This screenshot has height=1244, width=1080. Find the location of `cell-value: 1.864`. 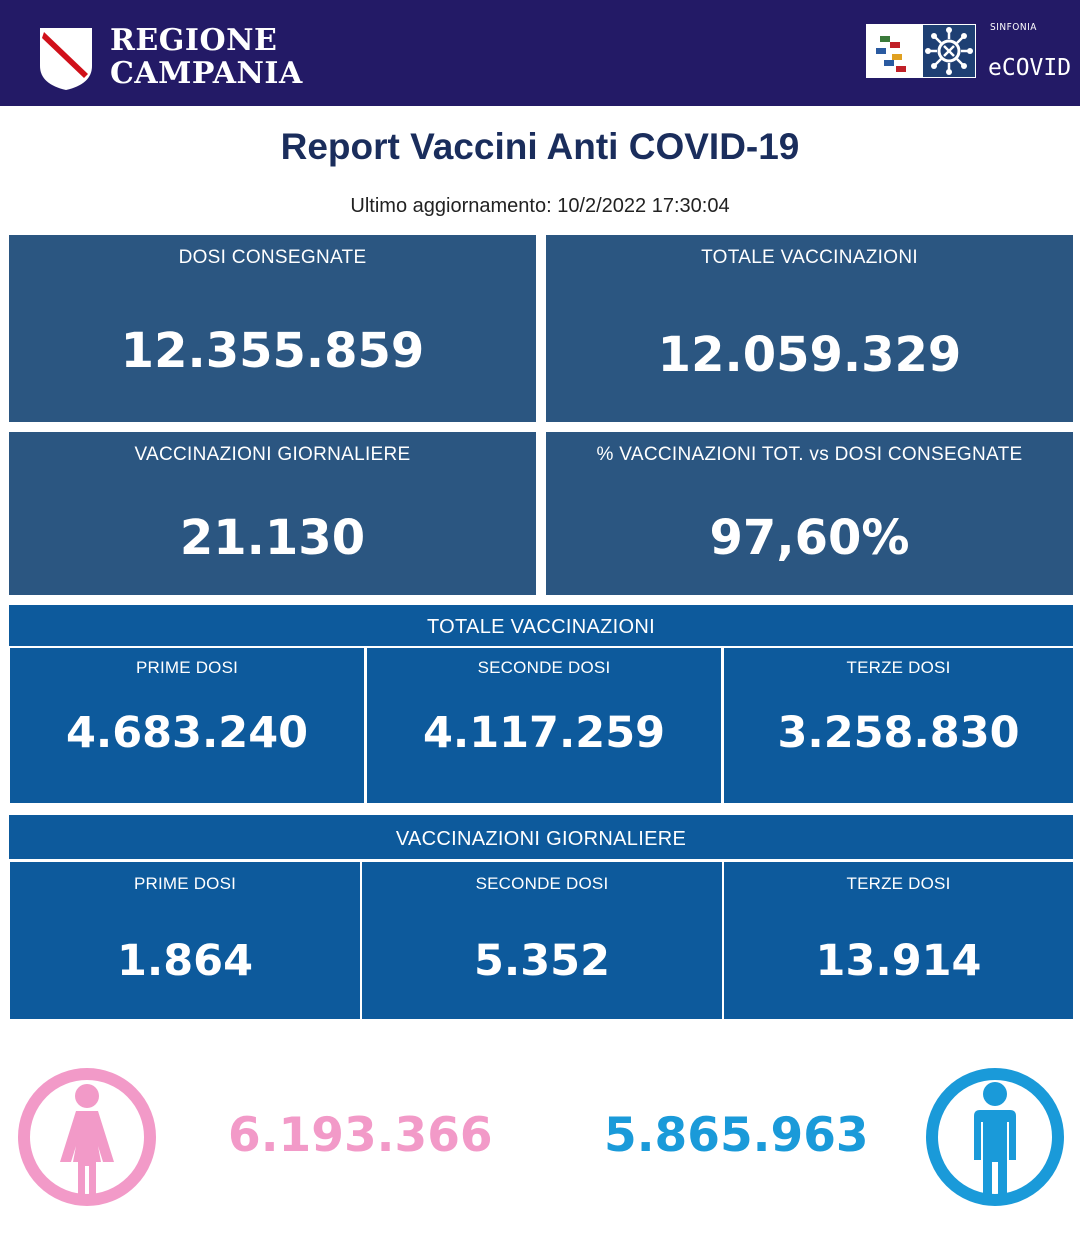

cell-value: 1.864 is located at coordinates (184, 961).